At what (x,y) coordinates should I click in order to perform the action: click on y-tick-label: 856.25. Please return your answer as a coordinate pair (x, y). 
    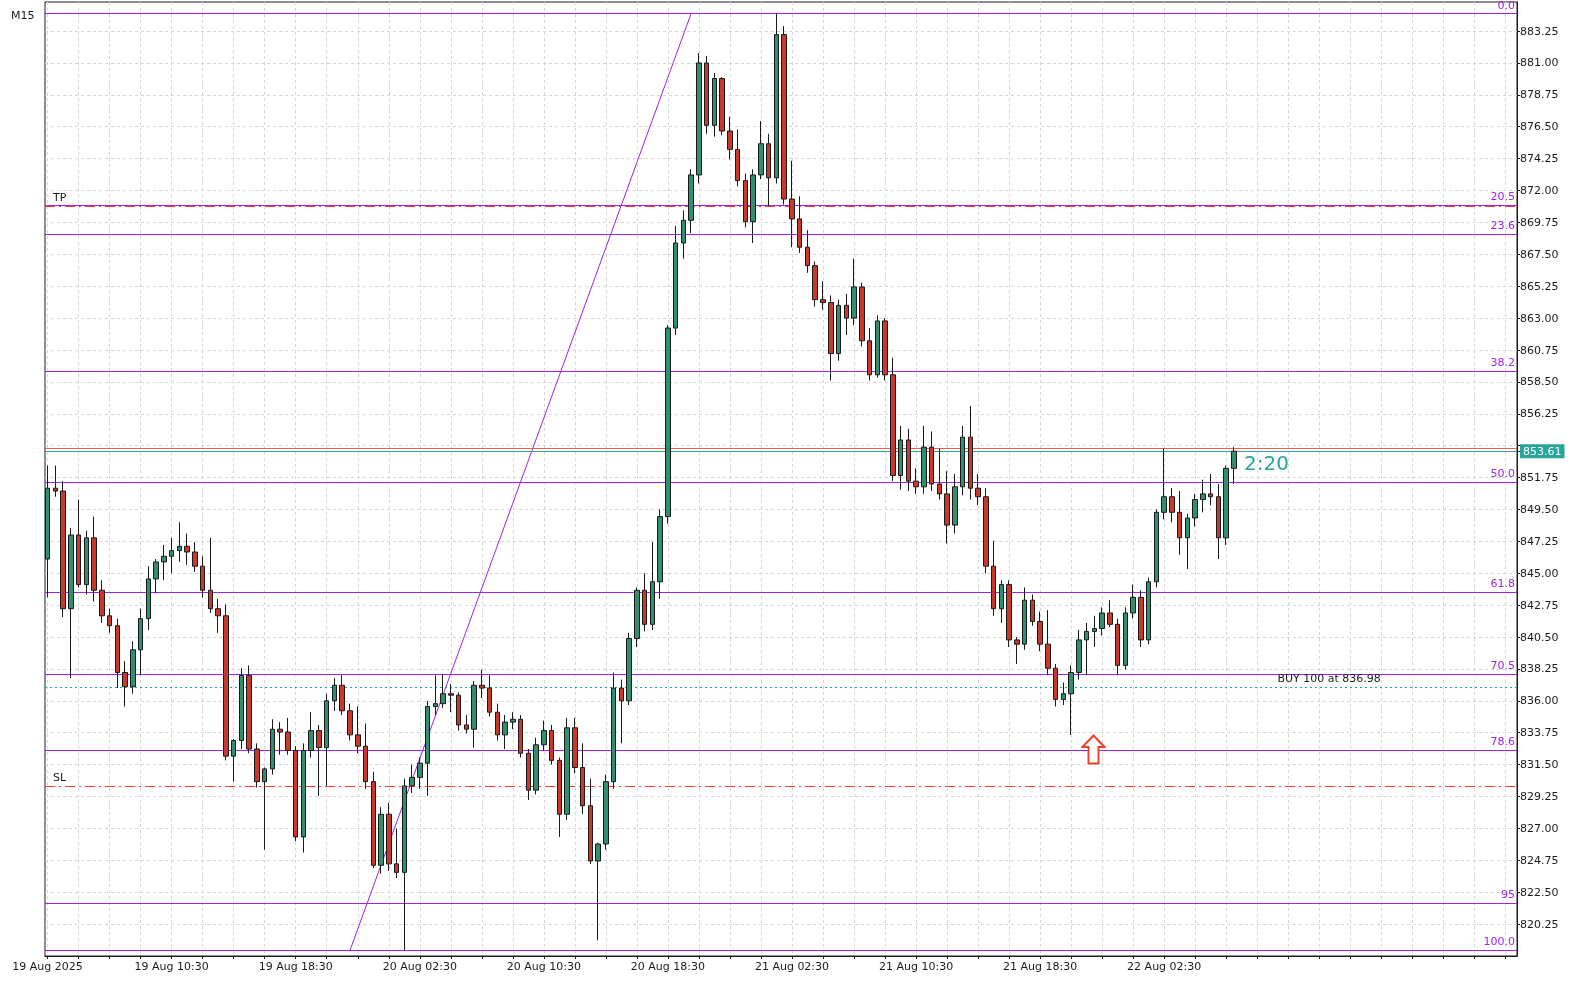
    Looking at the image, I should click on (1539, 414).